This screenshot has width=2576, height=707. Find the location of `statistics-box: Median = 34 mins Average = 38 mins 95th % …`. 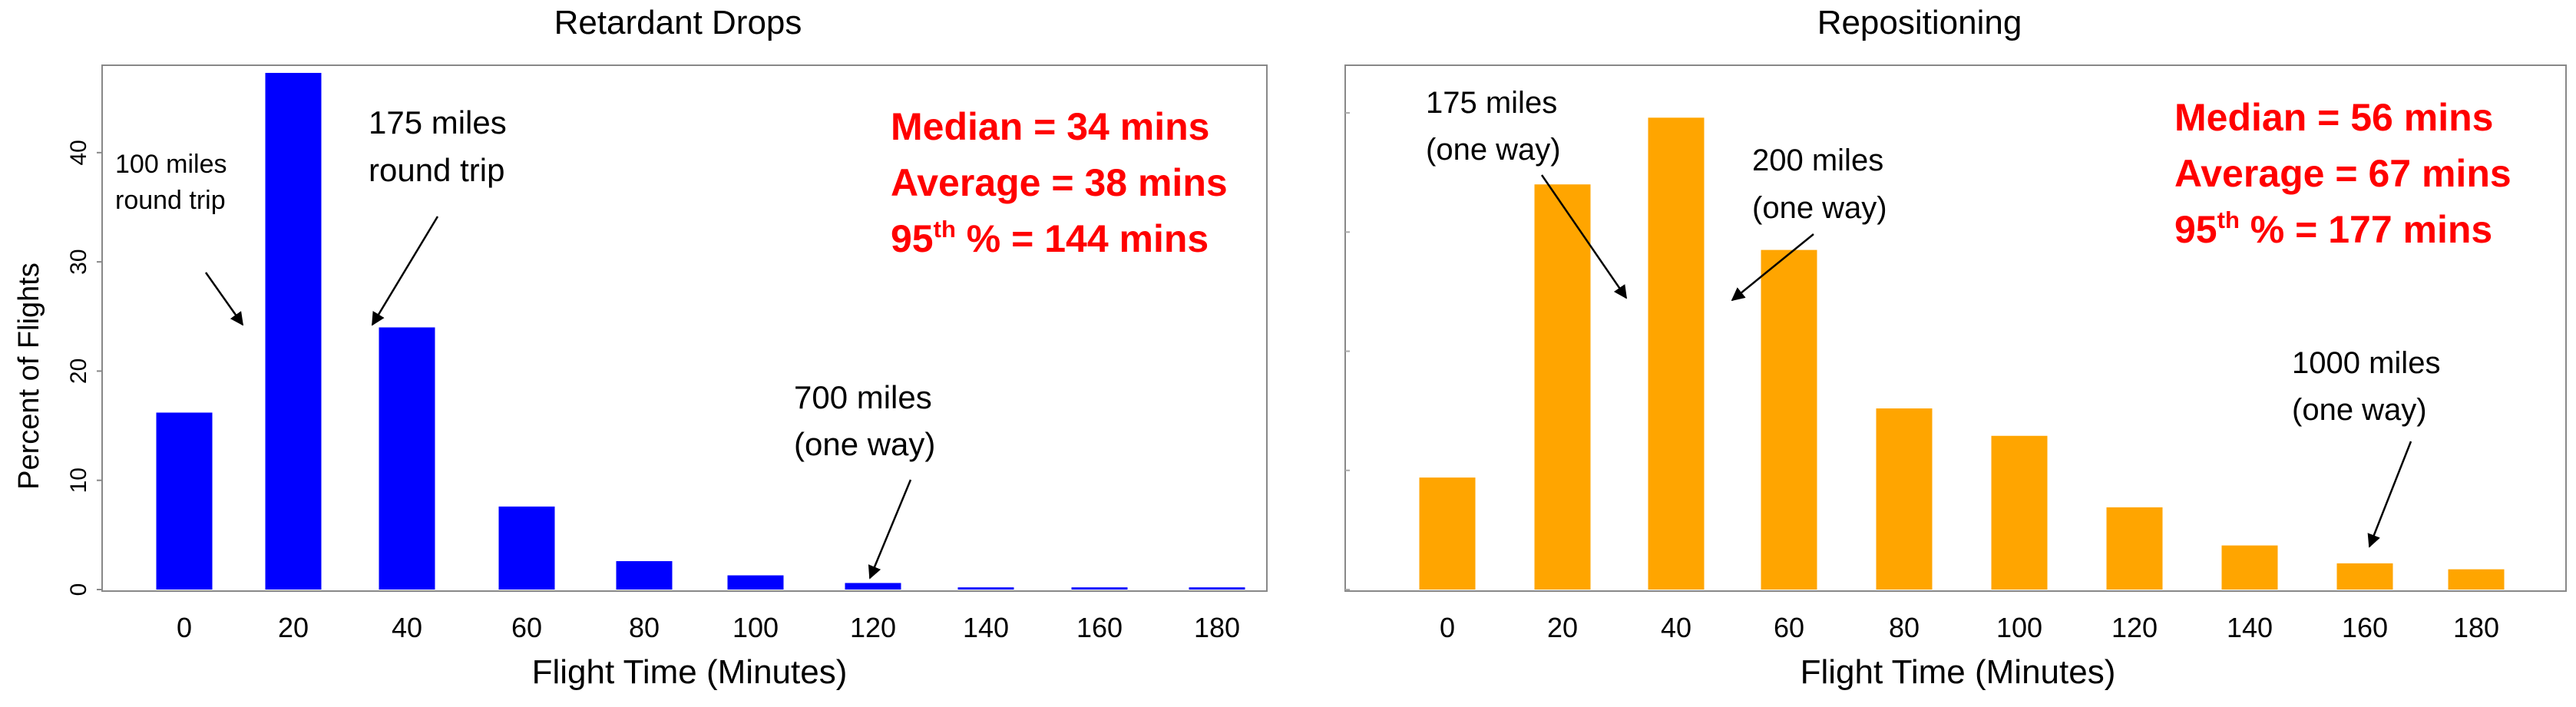

statistics-box: Median = 34 mins Average = 38 mins 95th % … is located at coordinates (1059, 182).